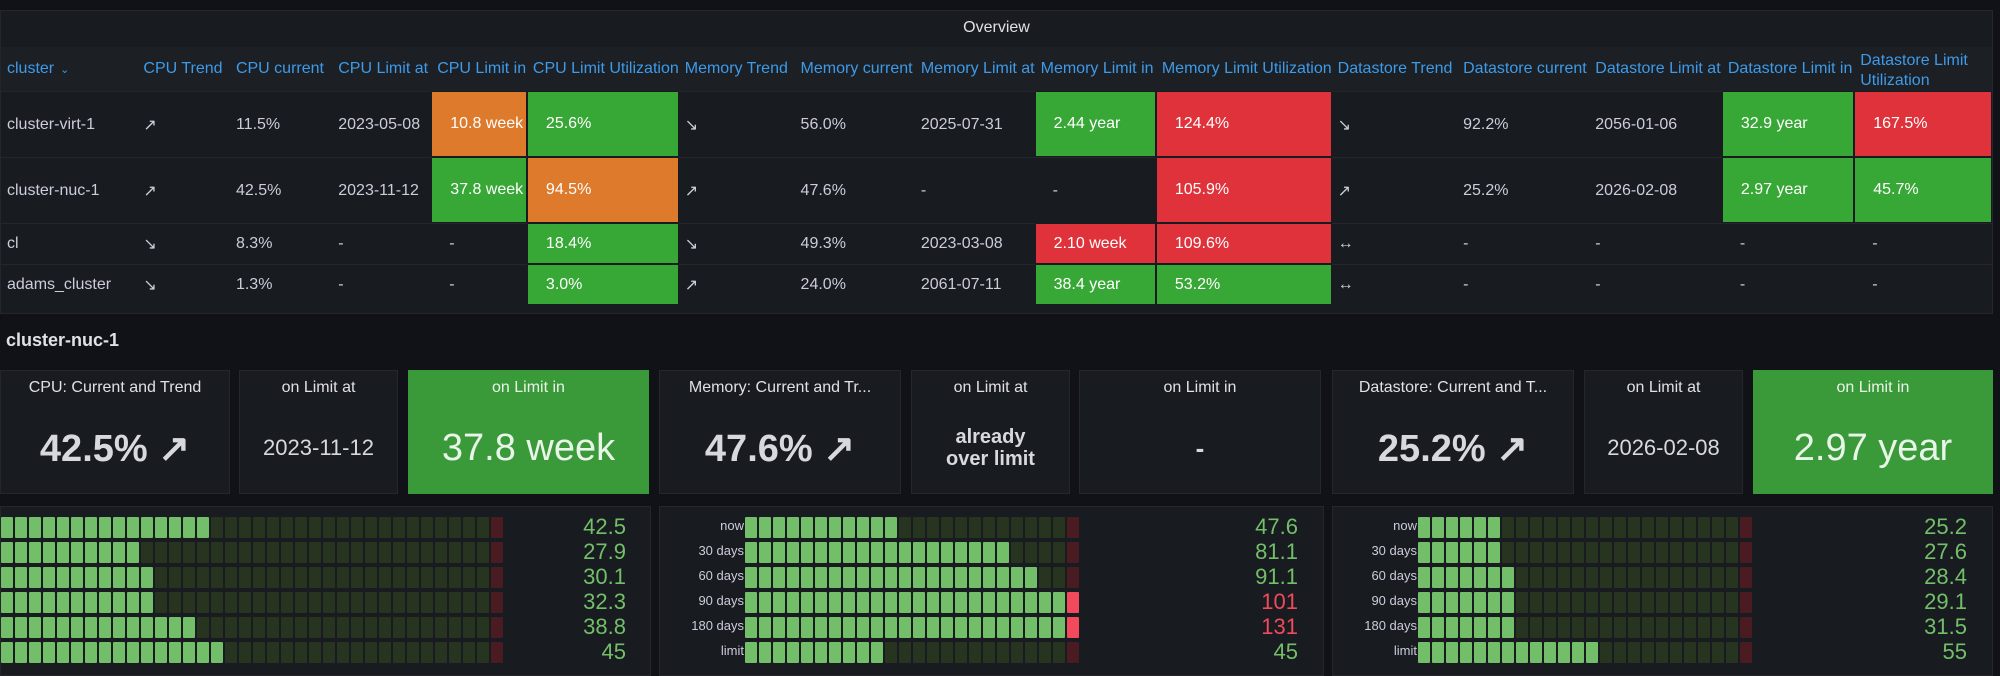  What do you see at coordinates (1663, 432) in the screenshot?
I see `datastore-limit-at-stat: on Limit at 2026-02-08` at bounding box center [1663, 432].